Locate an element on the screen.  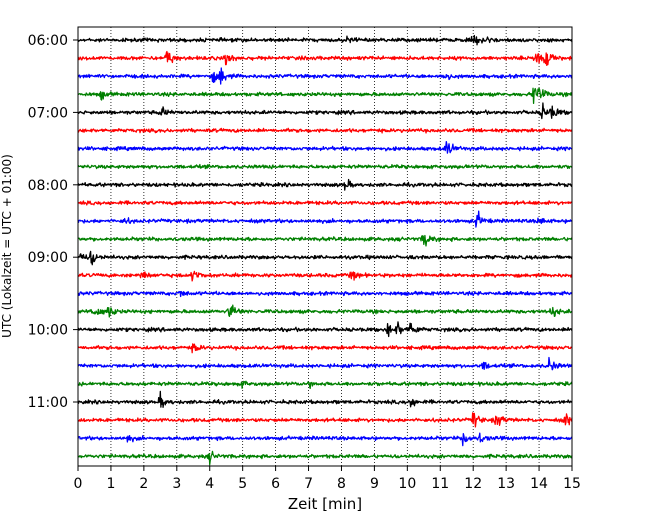
x-axis-ticks: 0 1 2 3 4 5 6 7 8 9 10 11 12 13 14 15 is located at coordinates (327, 479).